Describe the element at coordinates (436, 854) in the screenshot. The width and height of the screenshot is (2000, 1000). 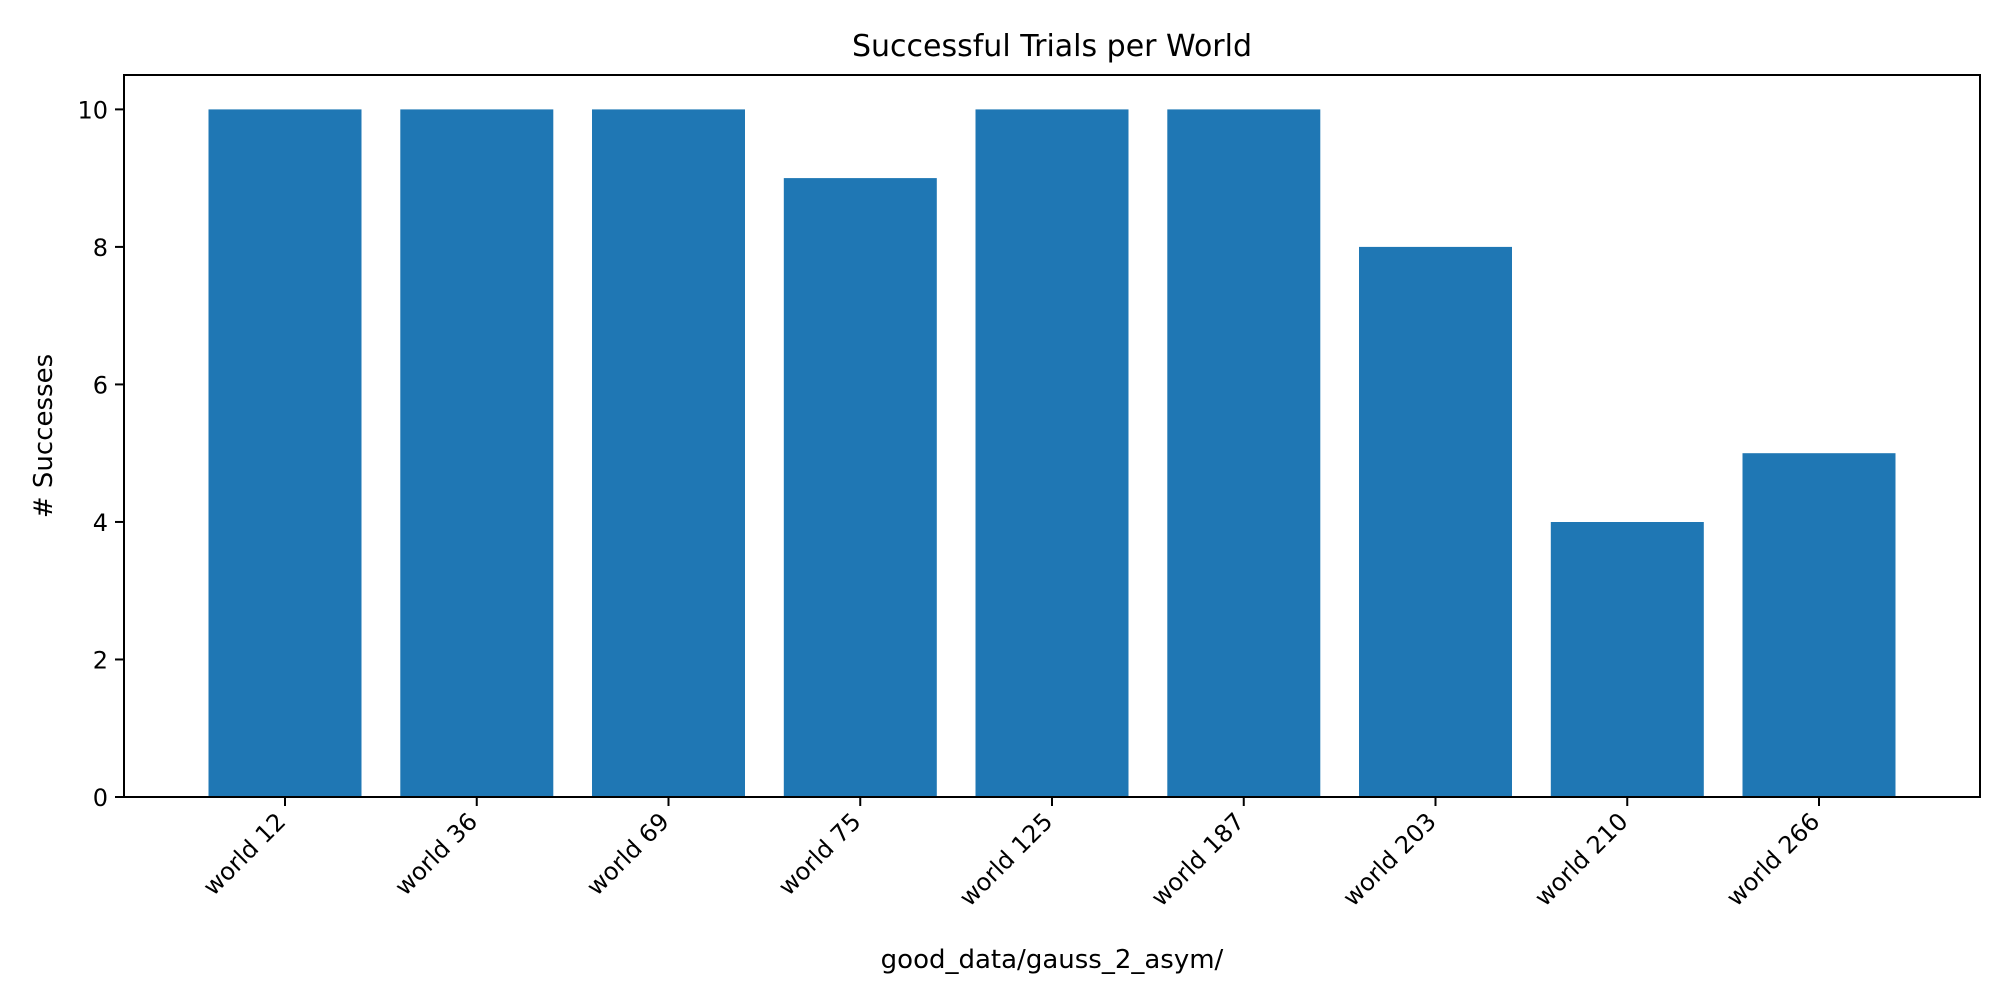
I see `x-tick-label: world 36` at that location.